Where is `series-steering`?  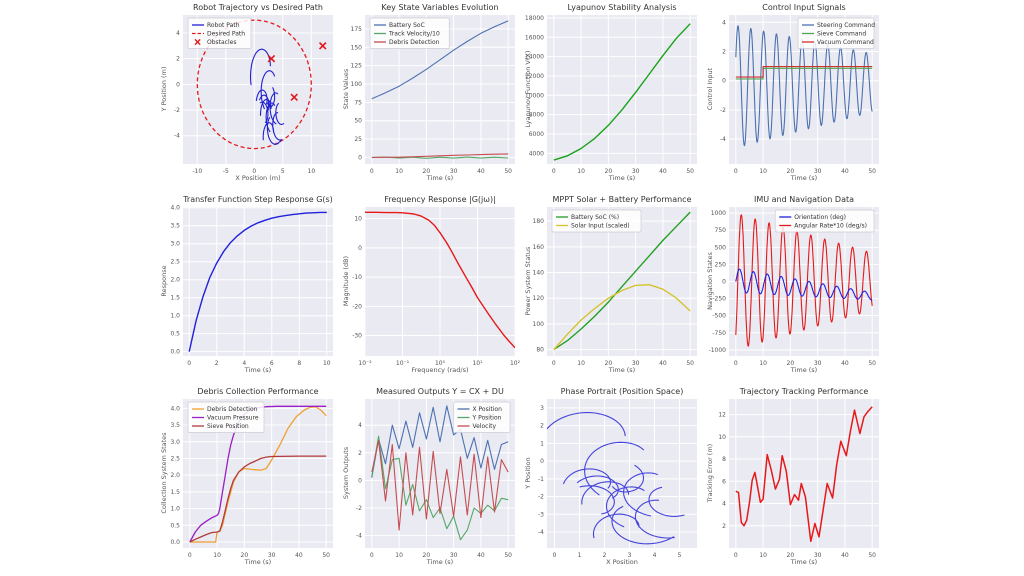
series-steering is located at coordinates (804, 86).